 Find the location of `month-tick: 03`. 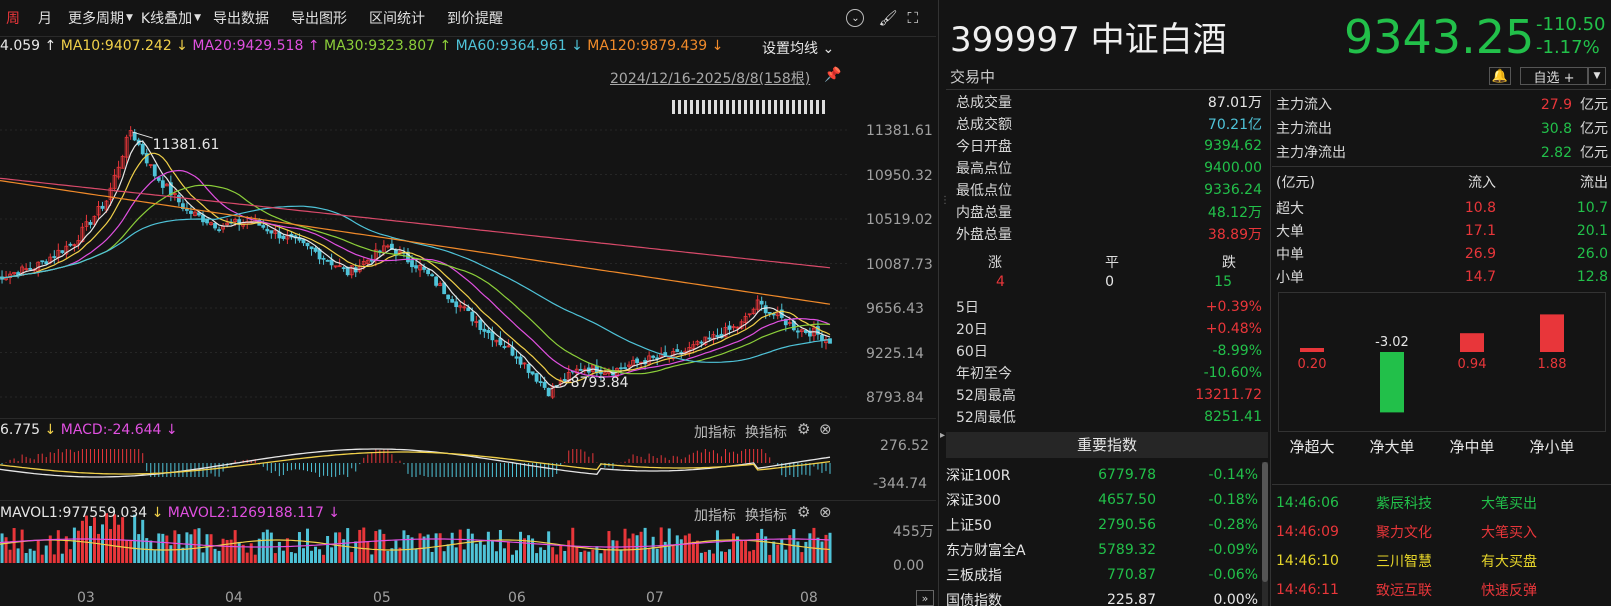

month-tick: 03 is located at coordinates (86, 598).